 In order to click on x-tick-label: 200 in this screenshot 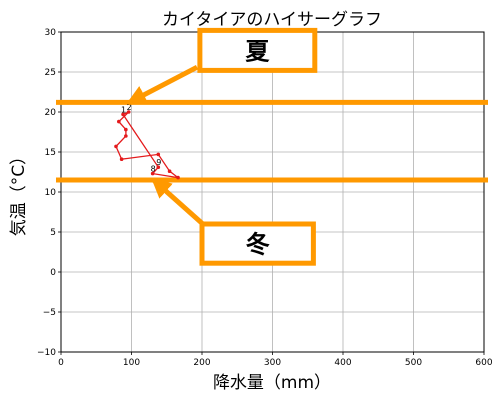, I will do `click(201, 363)`.